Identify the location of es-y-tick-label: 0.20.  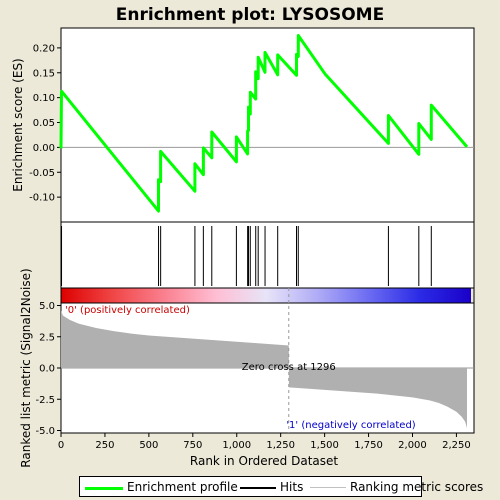
(44, 48).